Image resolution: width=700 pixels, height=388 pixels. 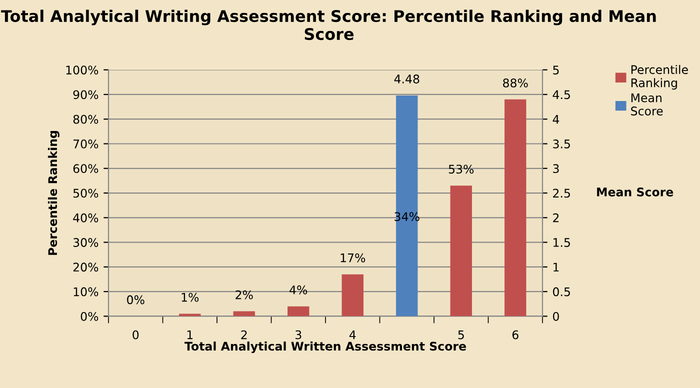 I want to click on legend-label: Mean Score, so click(x=647, y=104).